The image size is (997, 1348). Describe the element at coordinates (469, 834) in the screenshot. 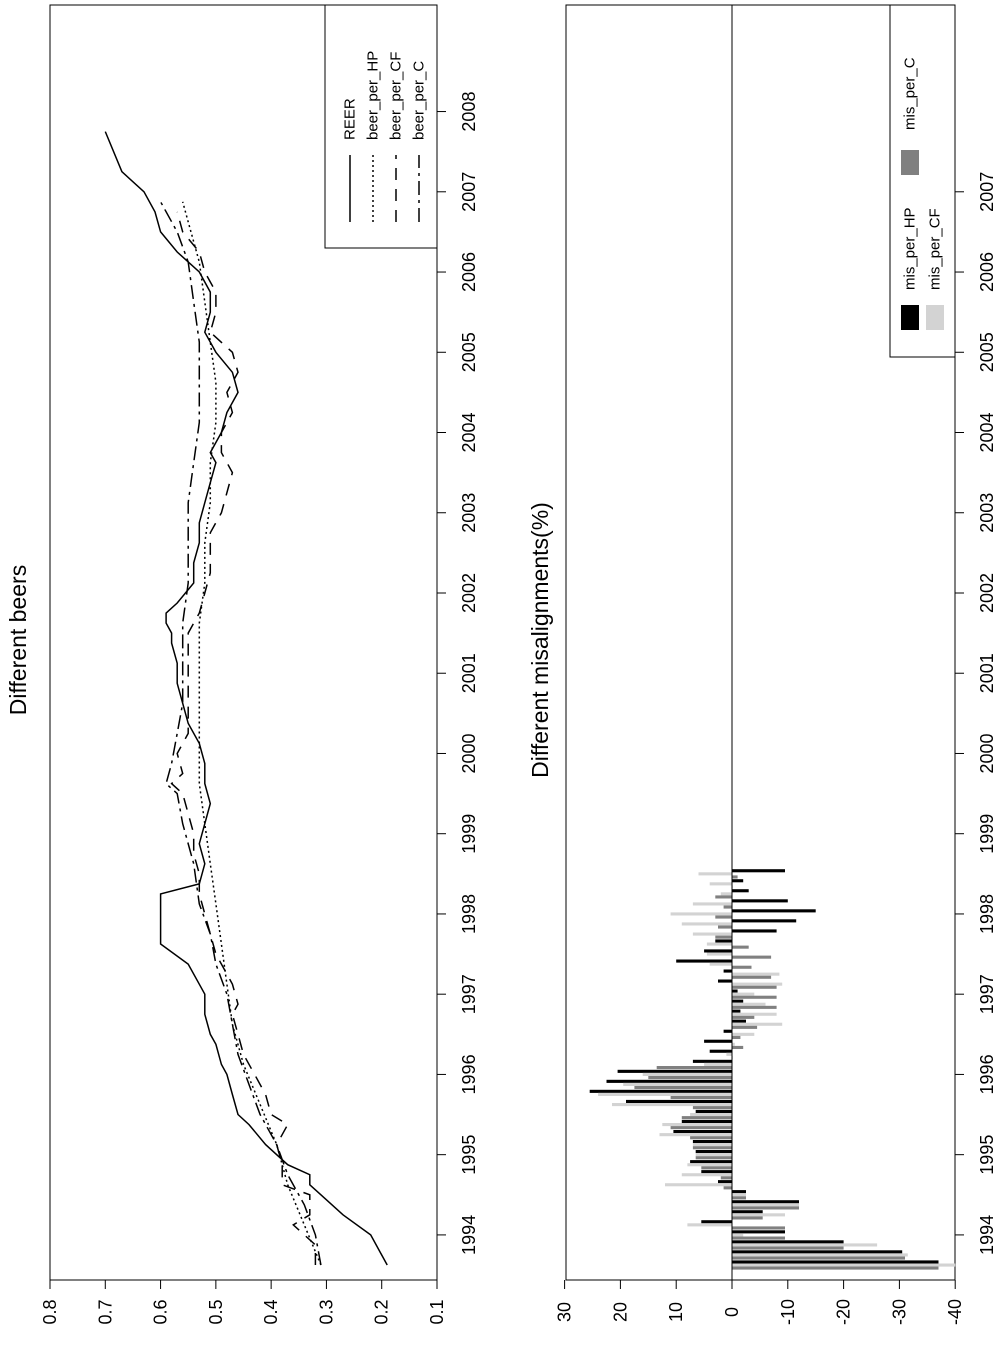

I see `beers-x-tick-label: 1999` at that location.